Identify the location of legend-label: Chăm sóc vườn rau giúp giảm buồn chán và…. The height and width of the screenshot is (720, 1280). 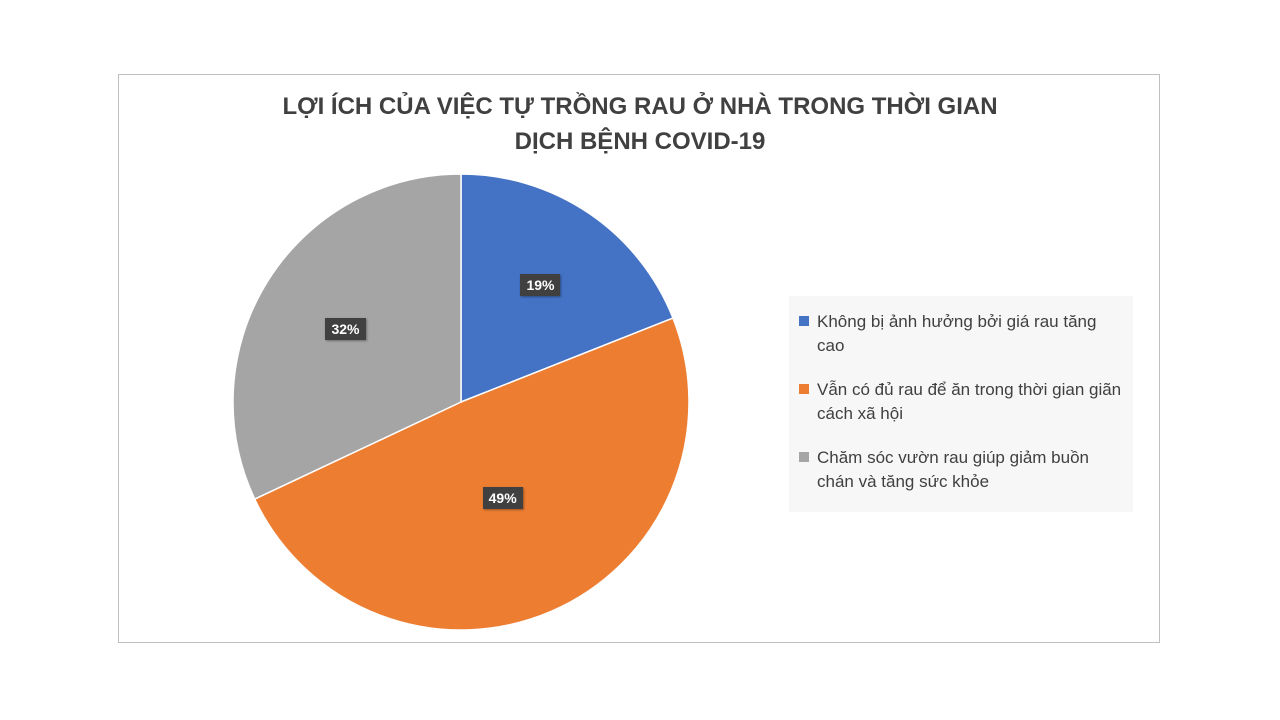
(953, 469).